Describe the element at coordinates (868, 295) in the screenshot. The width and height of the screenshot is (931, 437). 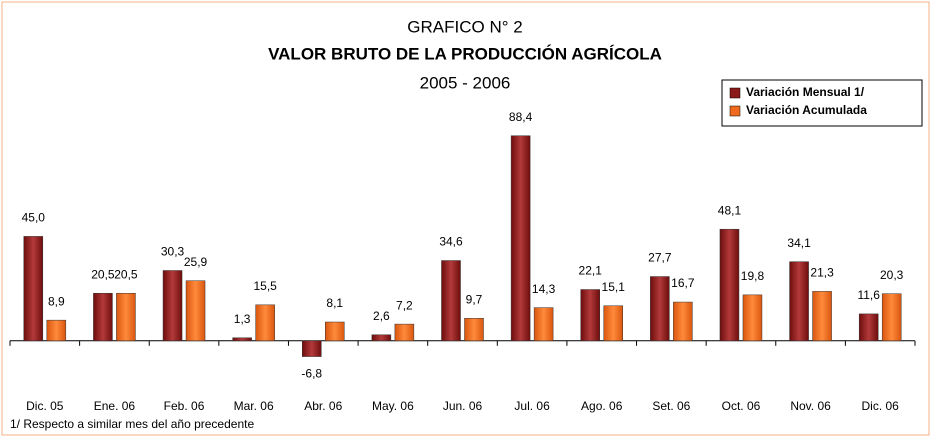
I see `data-label: 11,6` at that location.